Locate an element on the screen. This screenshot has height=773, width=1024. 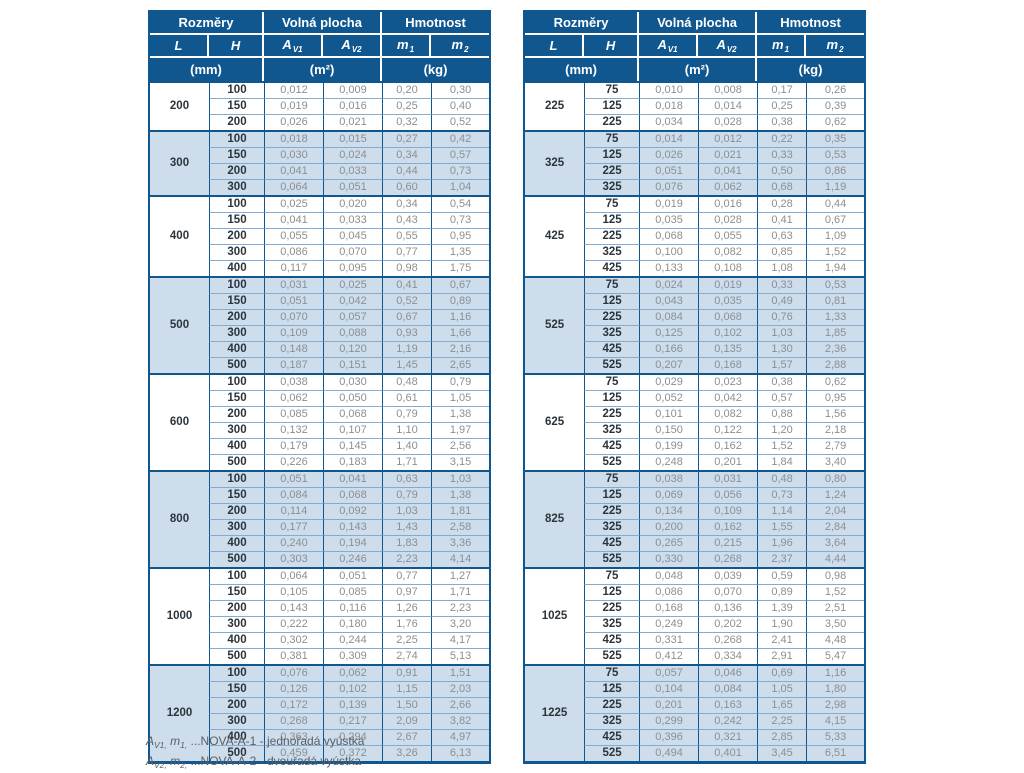
cell-m1: 2,23 is located at coordinates (407, 559).